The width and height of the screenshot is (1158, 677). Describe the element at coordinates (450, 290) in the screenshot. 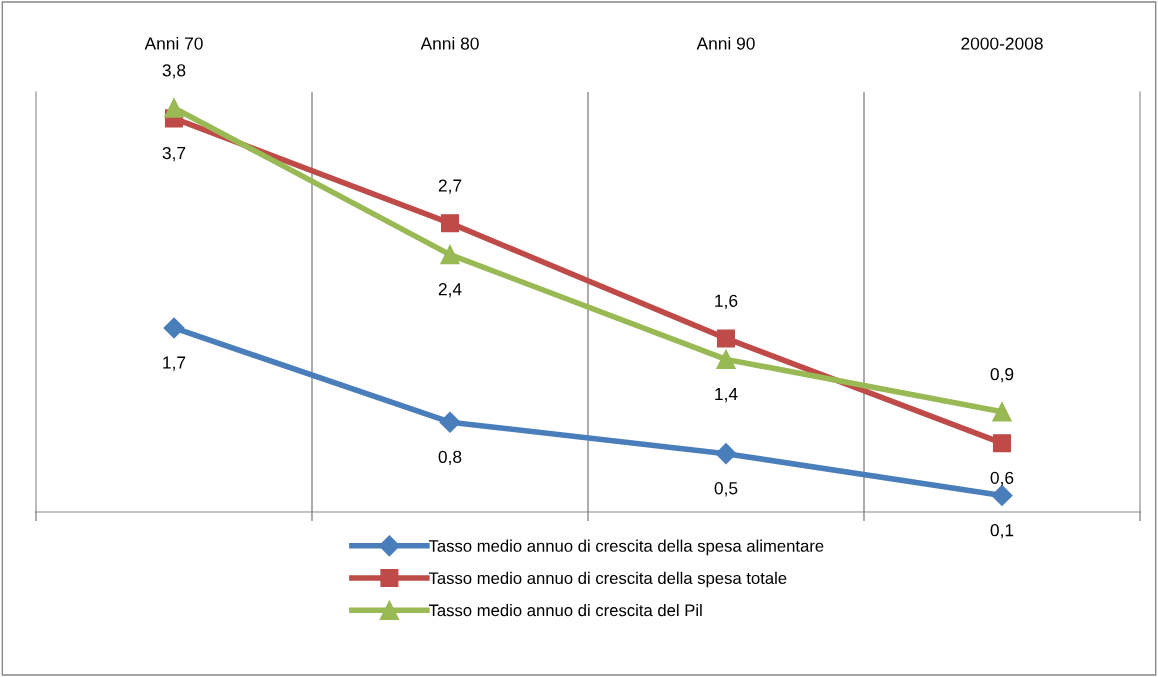

I see `data-label: 2,4` at that location.